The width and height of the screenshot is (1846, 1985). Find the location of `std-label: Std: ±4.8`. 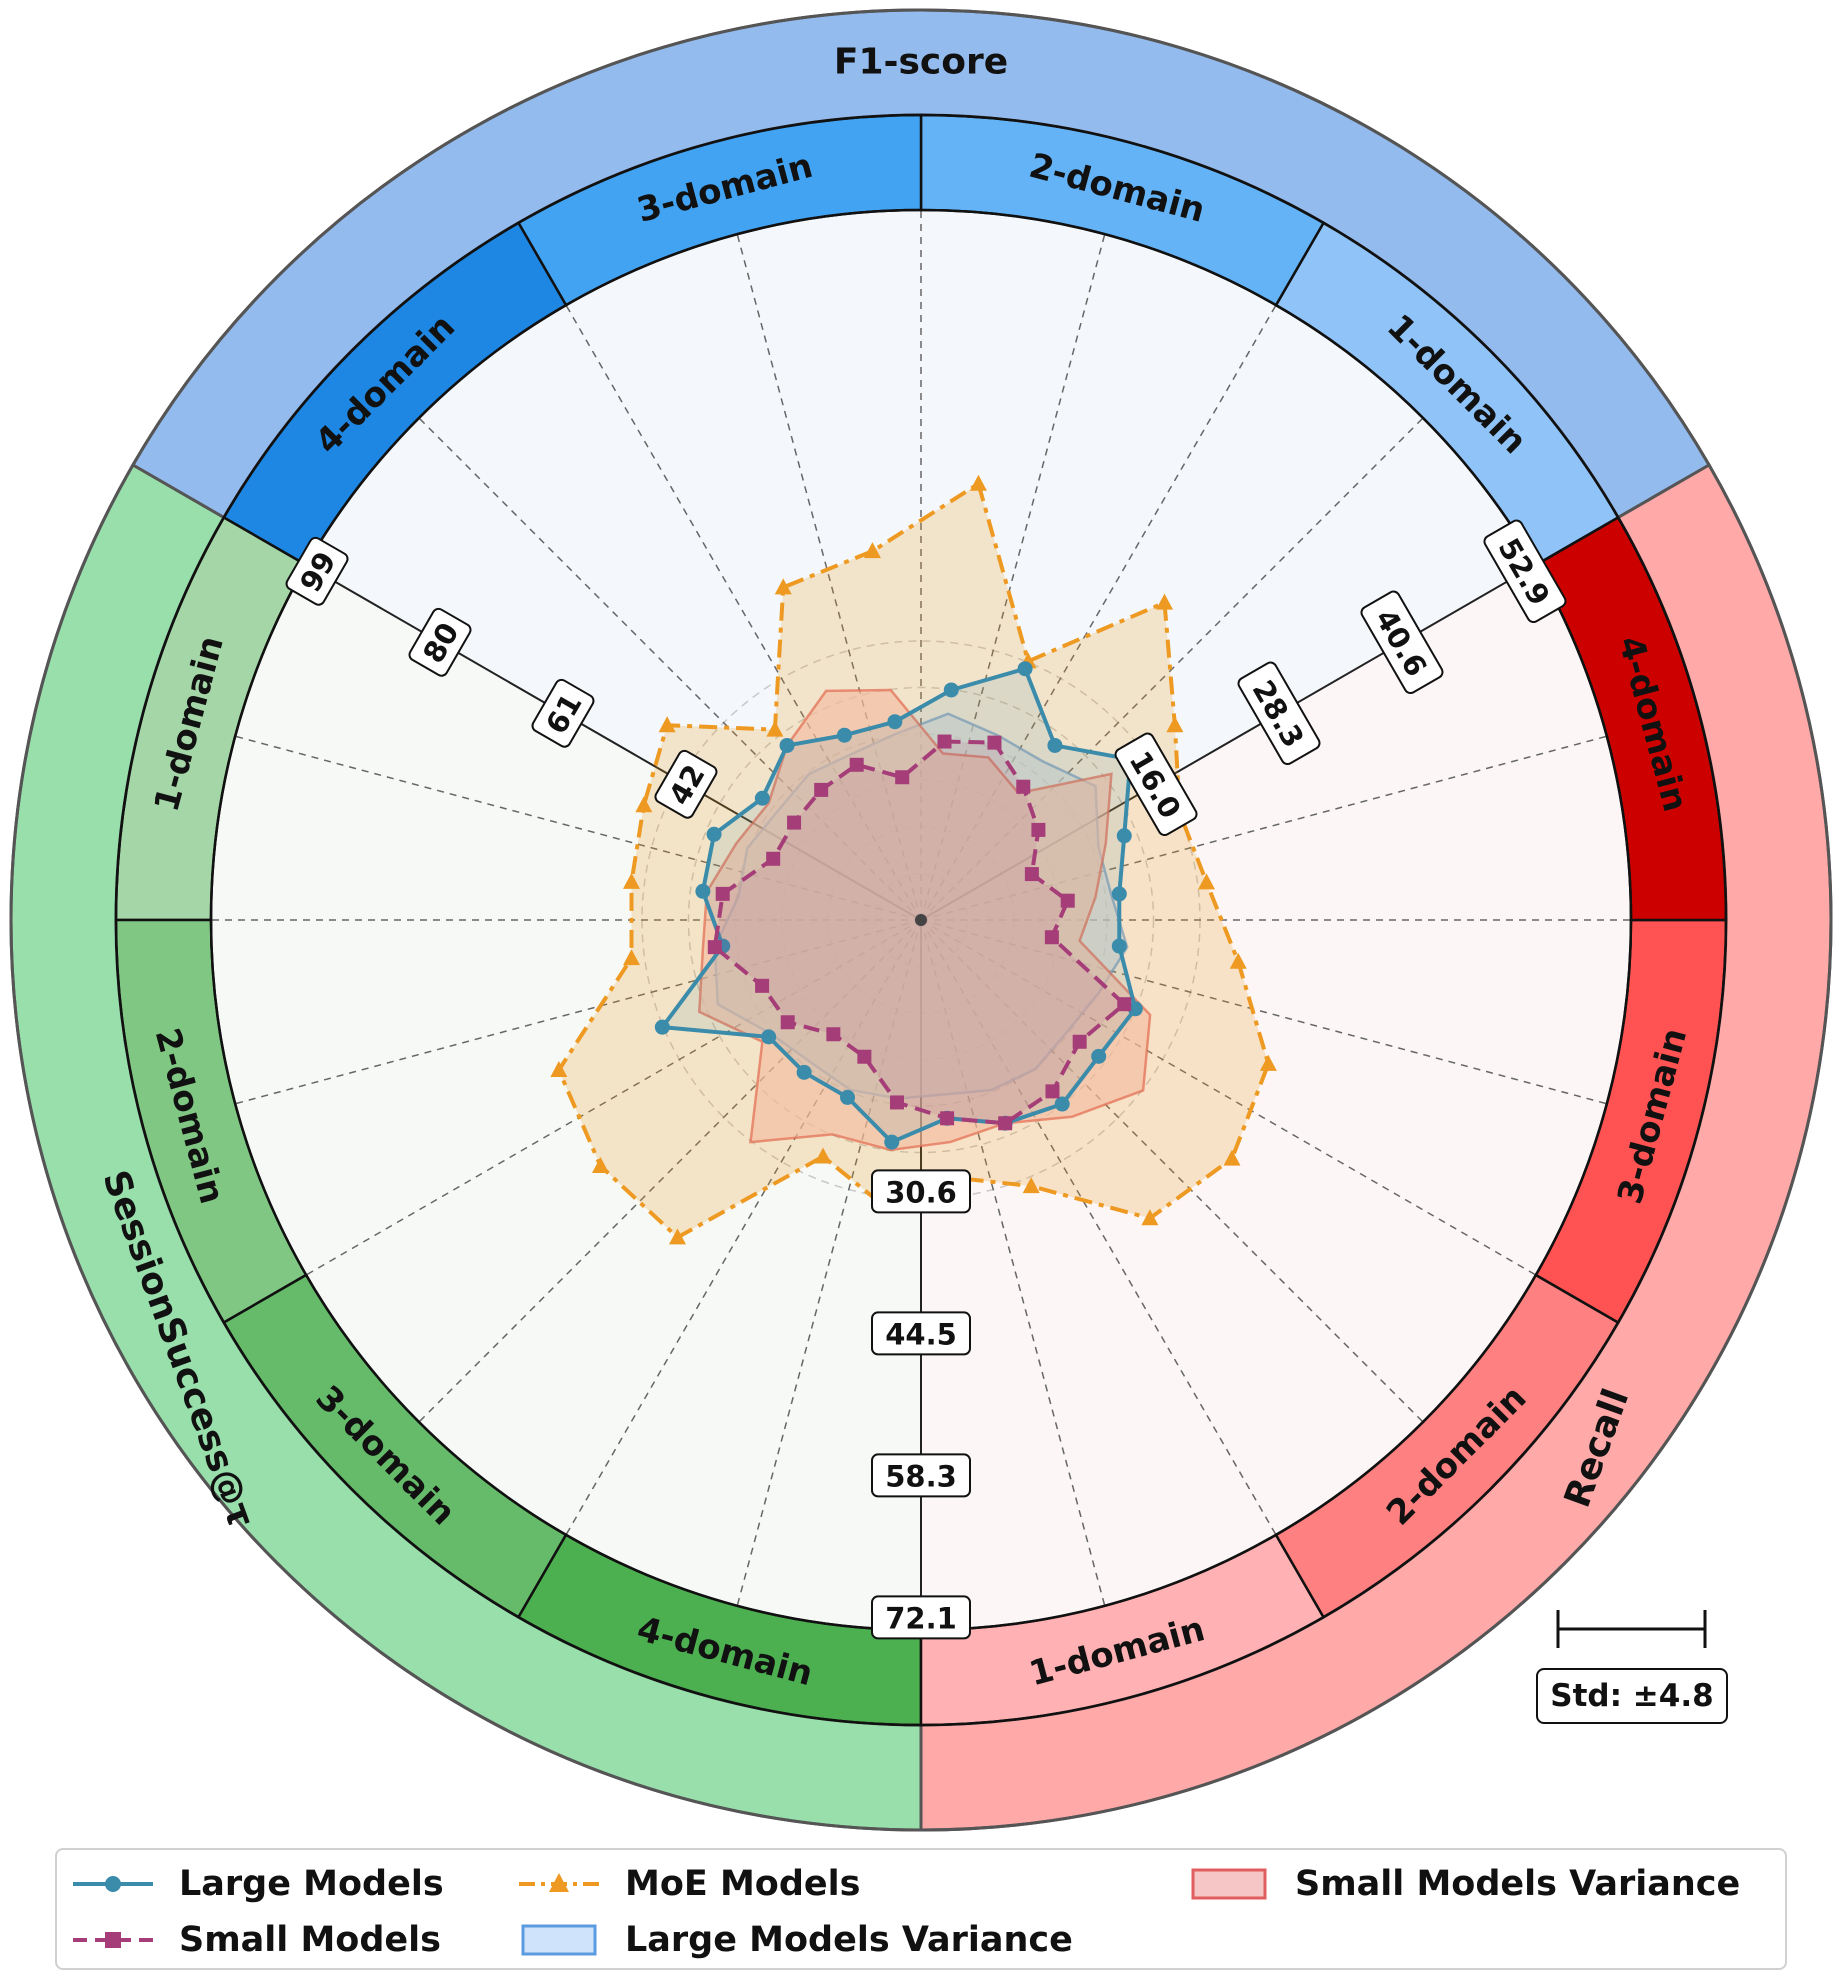

std-label: Std: ±4.8 is located at coordinates (1632, 1696).